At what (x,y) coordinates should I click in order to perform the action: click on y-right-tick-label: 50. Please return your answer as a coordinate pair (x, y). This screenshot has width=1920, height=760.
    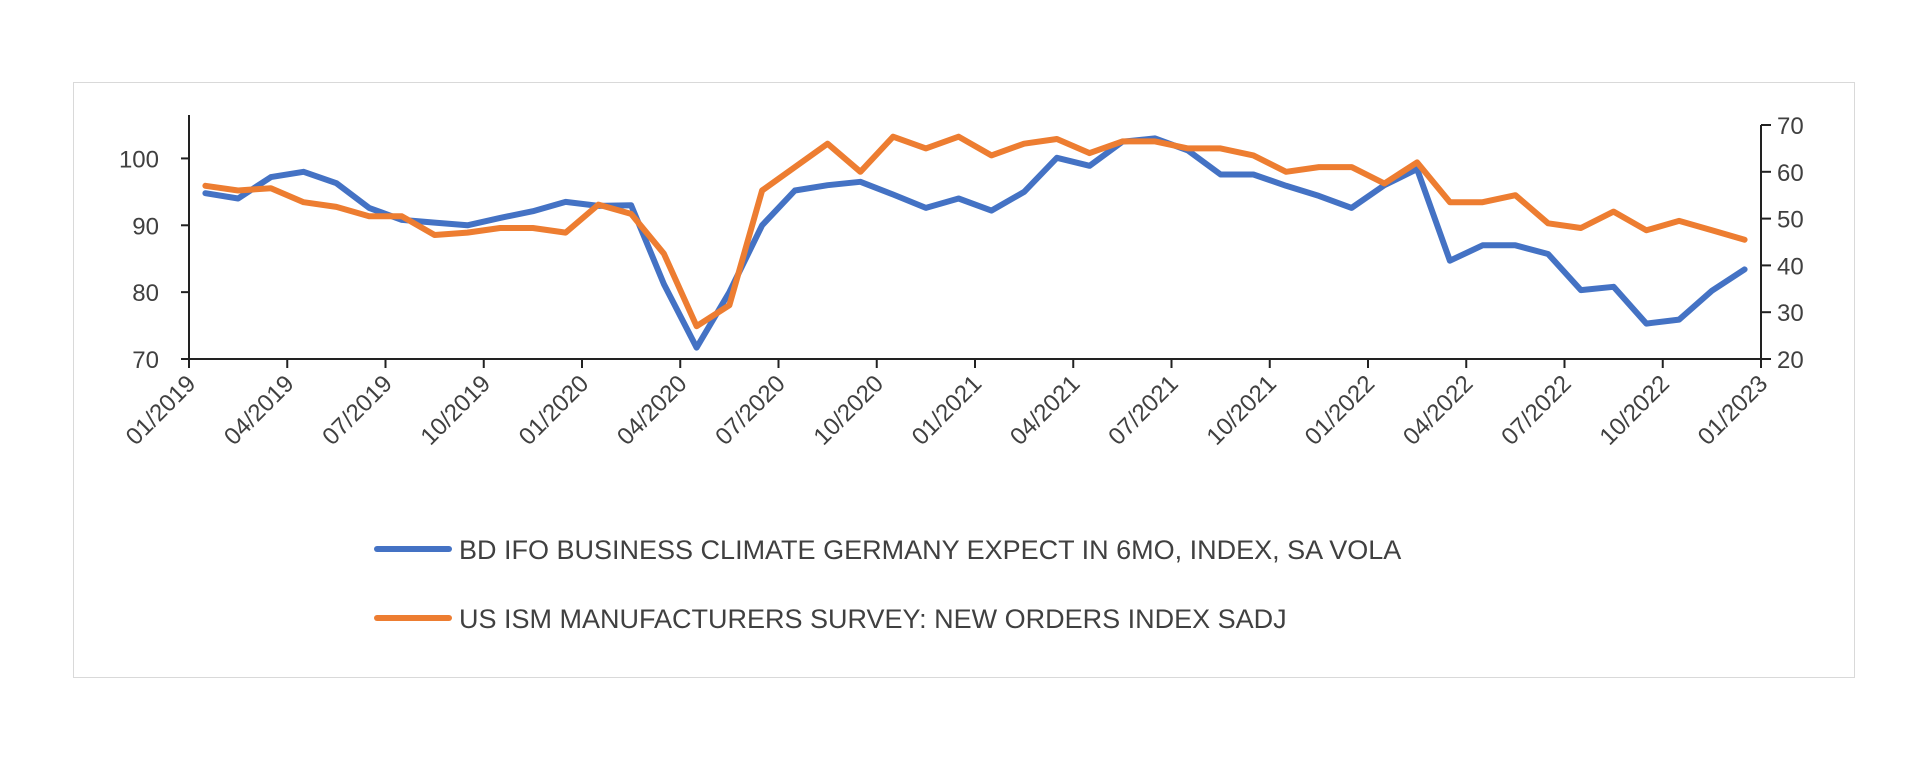
    Looking at the image, I should click on (1790, 220).